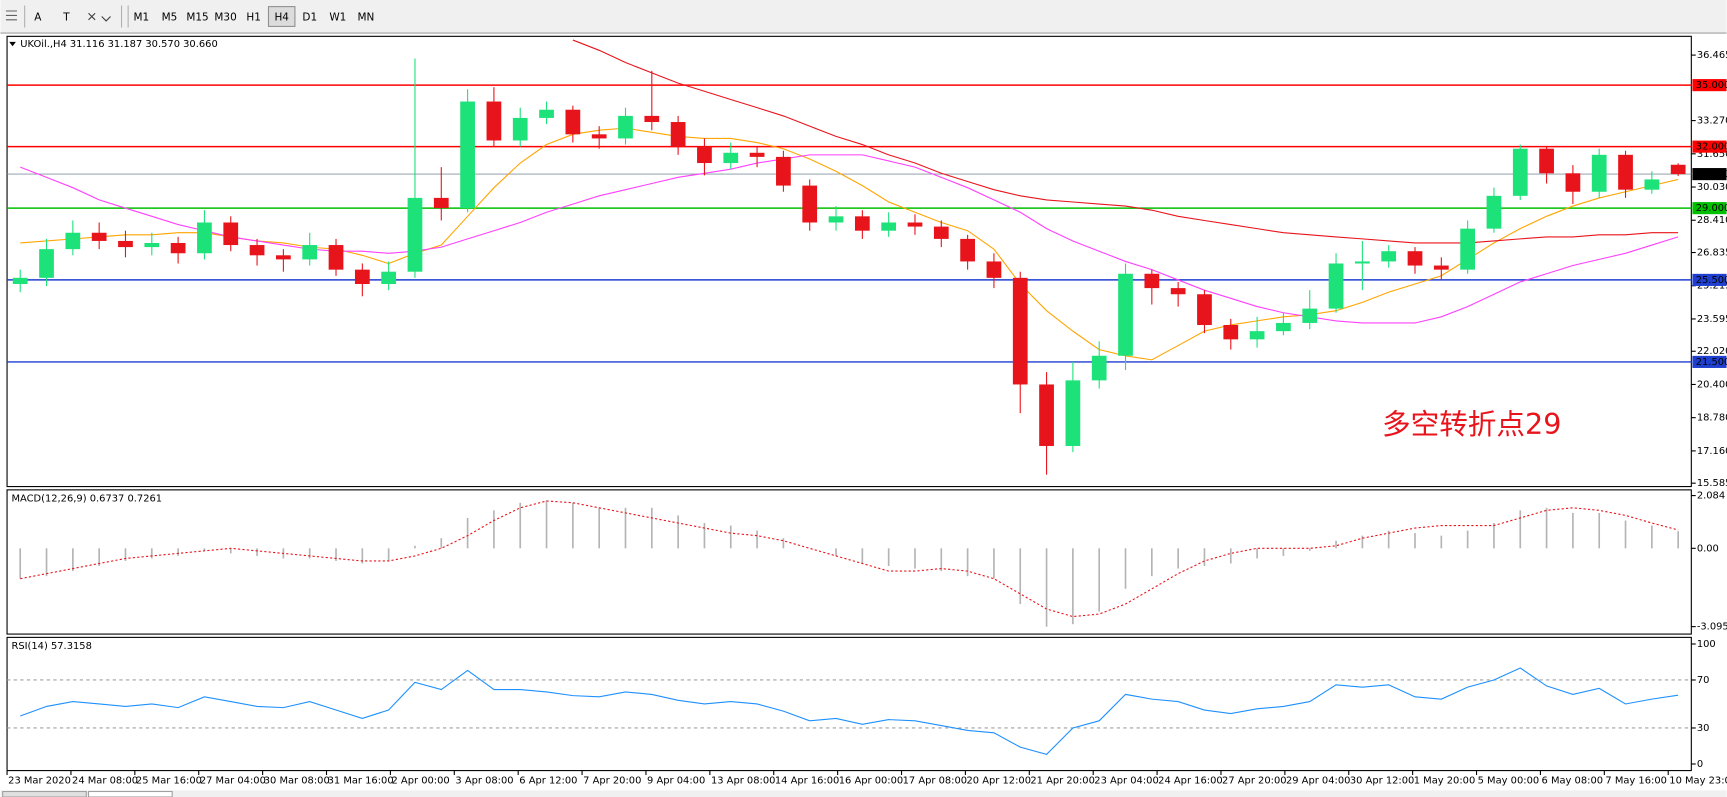  I want to click on y-tick-label: 23.595, so click(1712, 319).